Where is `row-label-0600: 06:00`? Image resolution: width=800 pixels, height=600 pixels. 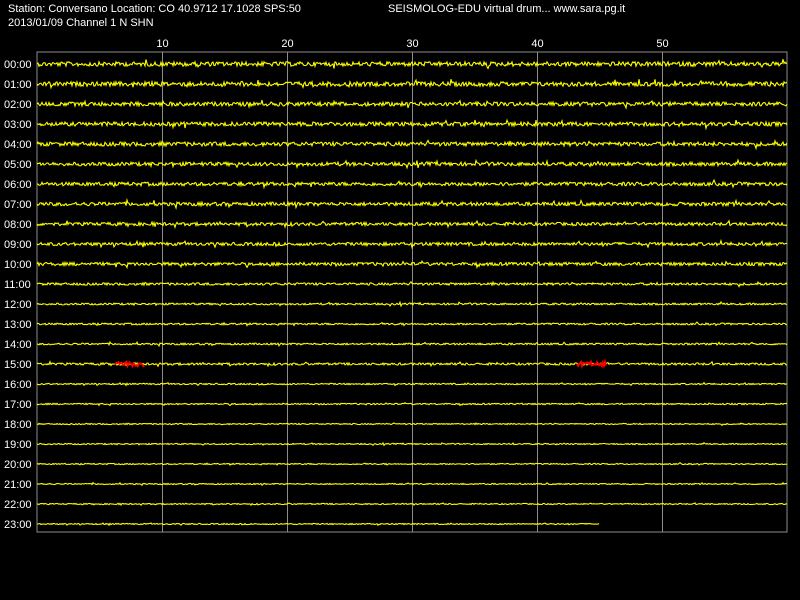
row-label-0600: 06:00 is located at coordinates (18, 185).